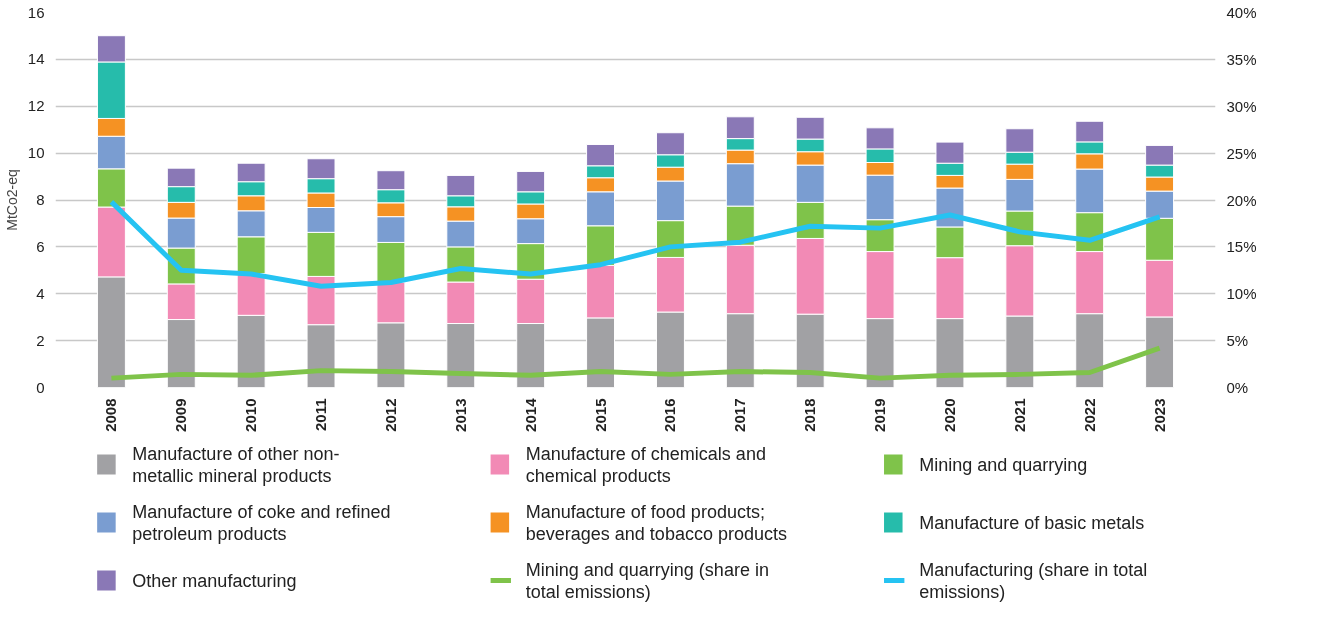 This screenshot has height=631, width=1333. What do you see at coordinates (1241, 294) in the screenshot?
I see `y2-tick-label: 10%` at bounding box center [1241, 294].